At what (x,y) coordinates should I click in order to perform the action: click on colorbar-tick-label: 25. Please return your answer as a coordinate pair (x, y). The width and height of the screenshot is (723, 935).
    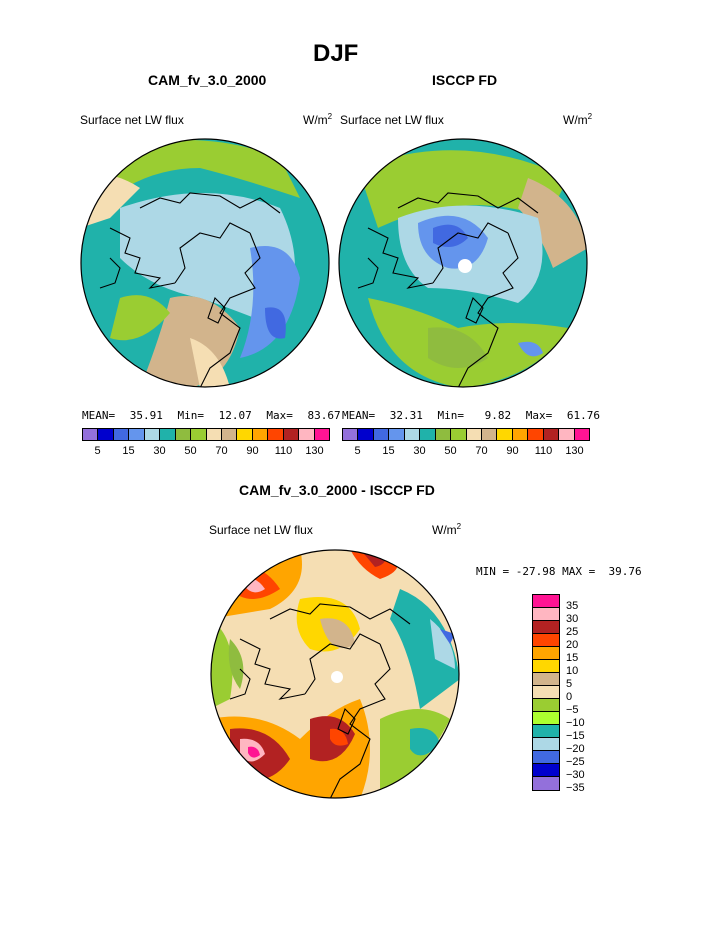
    Looking at the image, I should click on (572, 632).